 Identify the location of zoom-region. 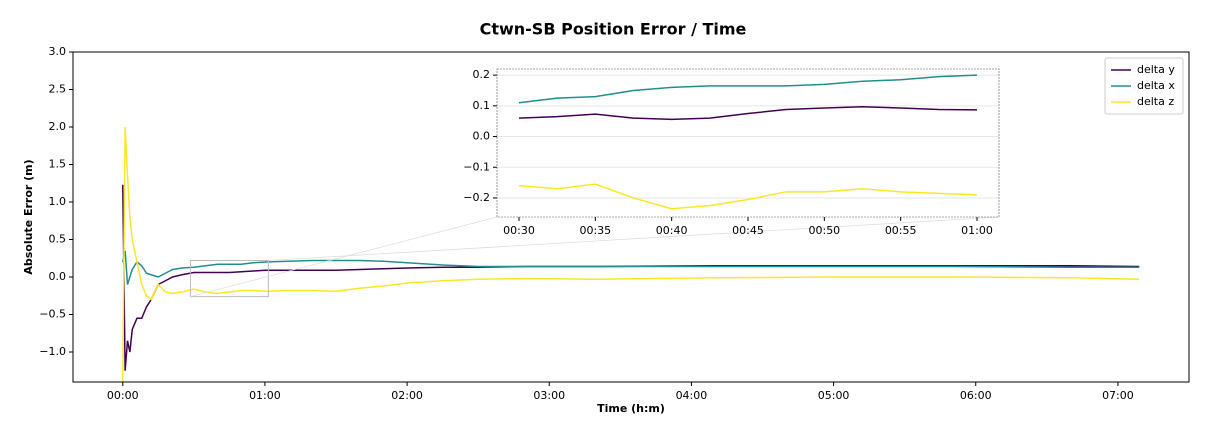
(229, 279).